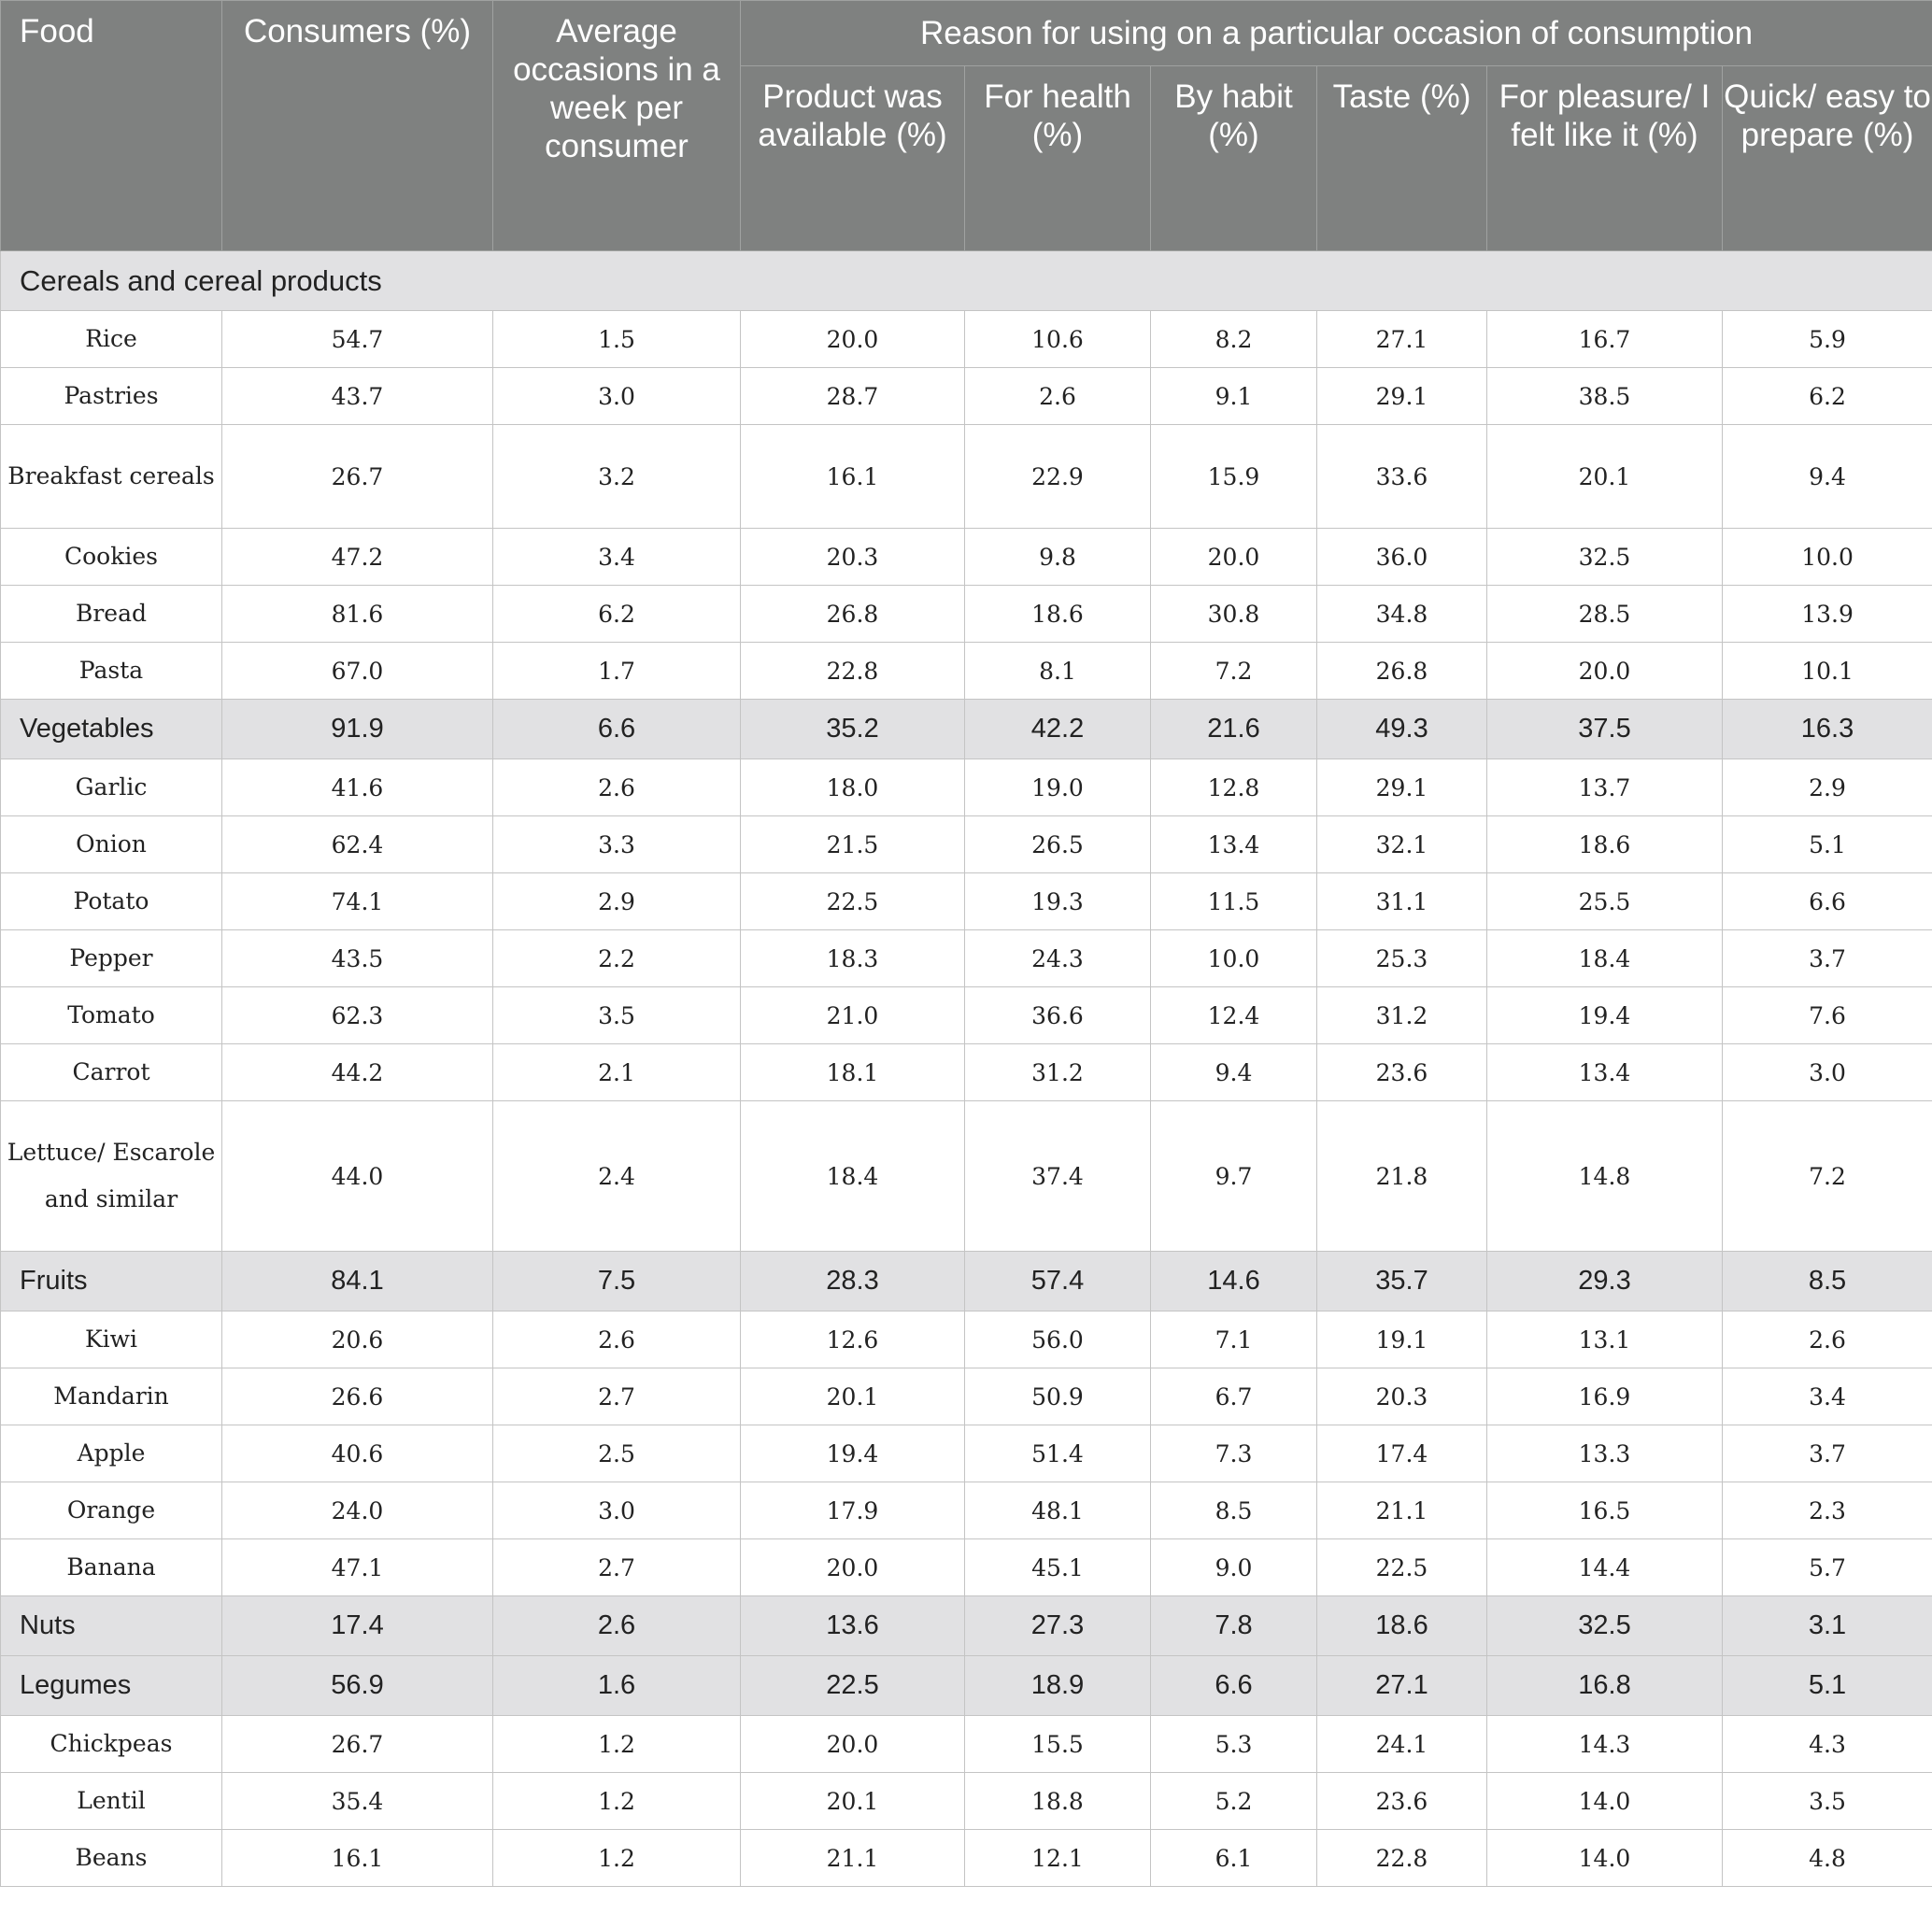  Describe the element at coordinates (852, 1176) in the screenshot. I see `available-cell: 18.4` at that location.